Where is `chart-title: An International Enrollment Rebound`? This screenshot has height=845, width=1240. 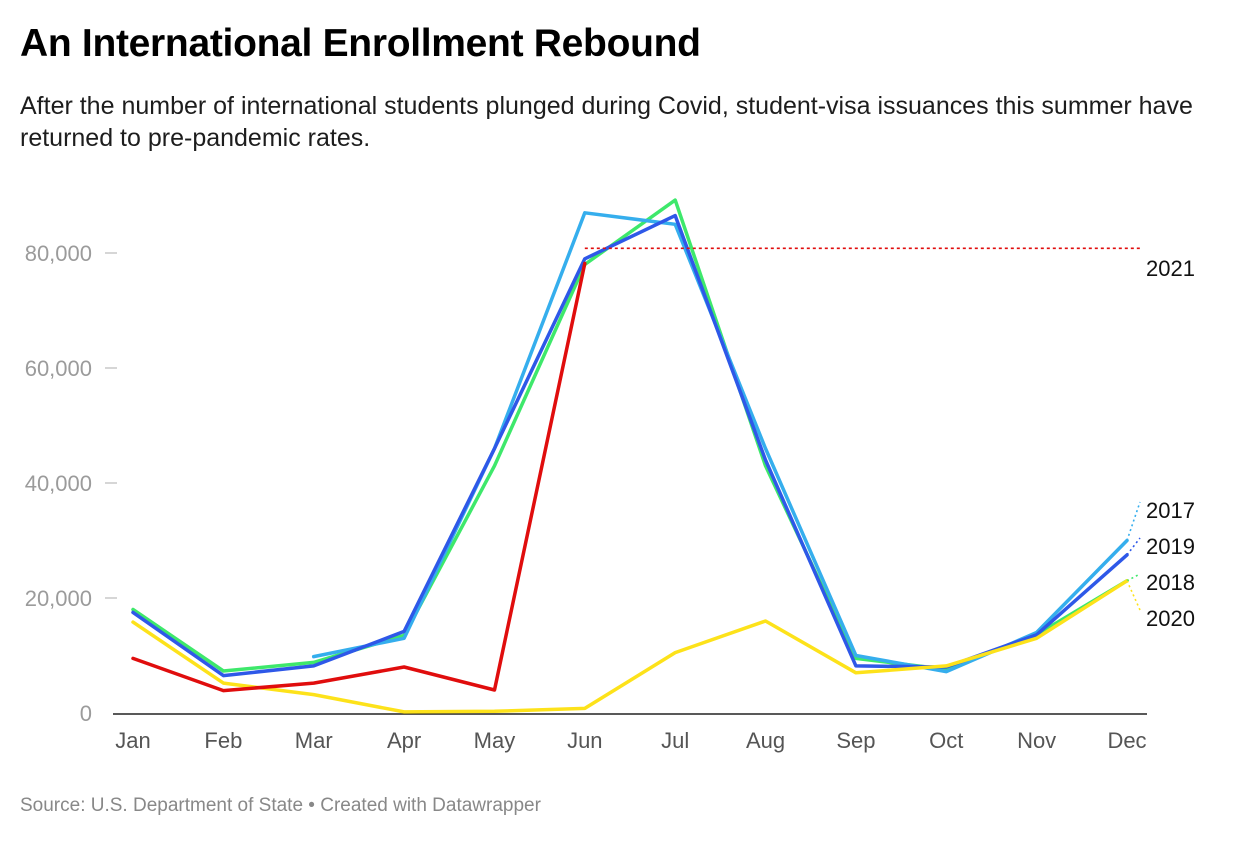
chart-title: An International Enrollment Rebound is located at coordinates (360, 43).